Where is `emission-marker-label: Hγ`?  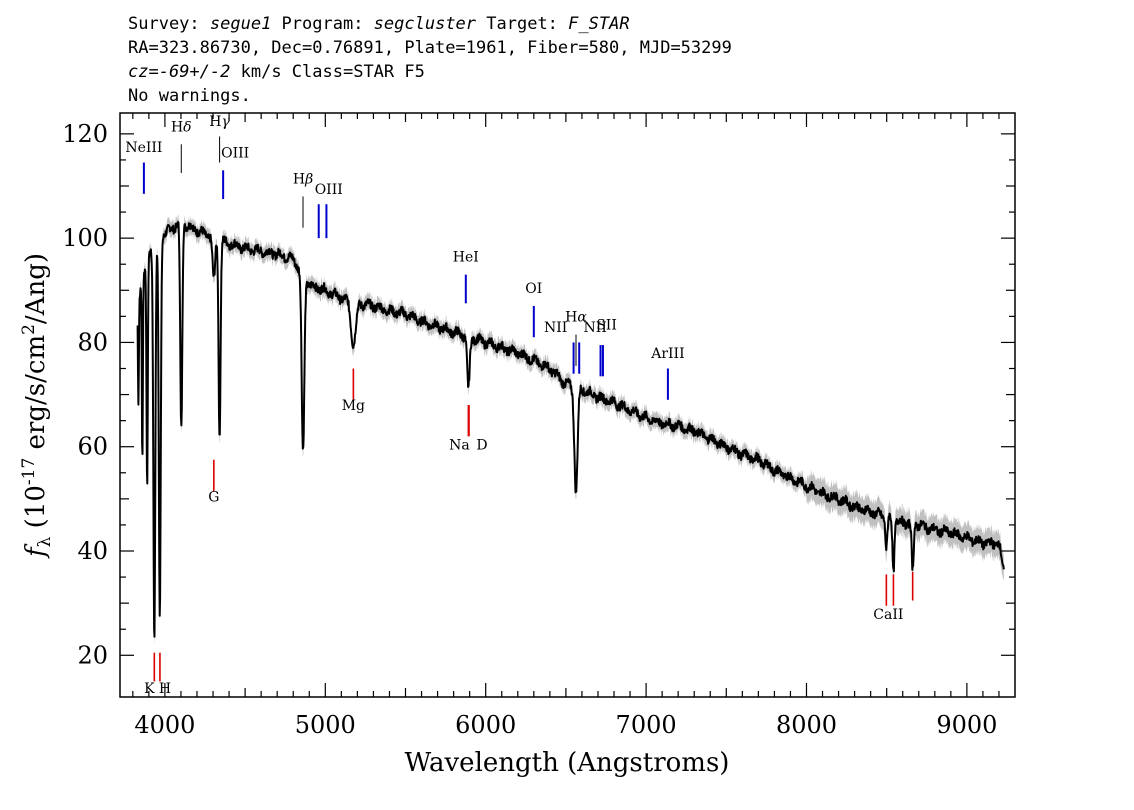 emission-marker-label: Hγ is located at coordinates (219, 122).